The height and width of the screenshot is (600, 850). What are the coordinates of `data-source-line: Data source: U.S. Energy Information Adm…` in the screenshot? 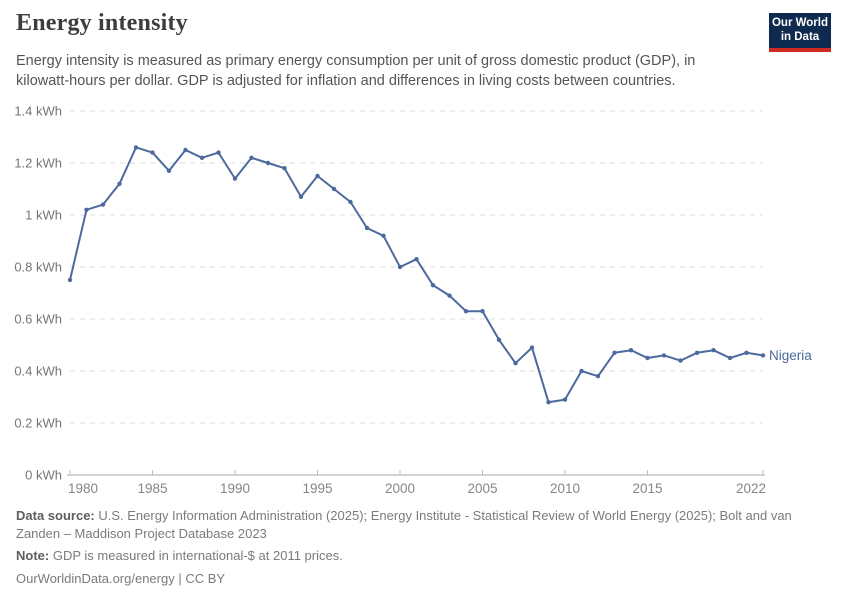 It's located at (423, 524).